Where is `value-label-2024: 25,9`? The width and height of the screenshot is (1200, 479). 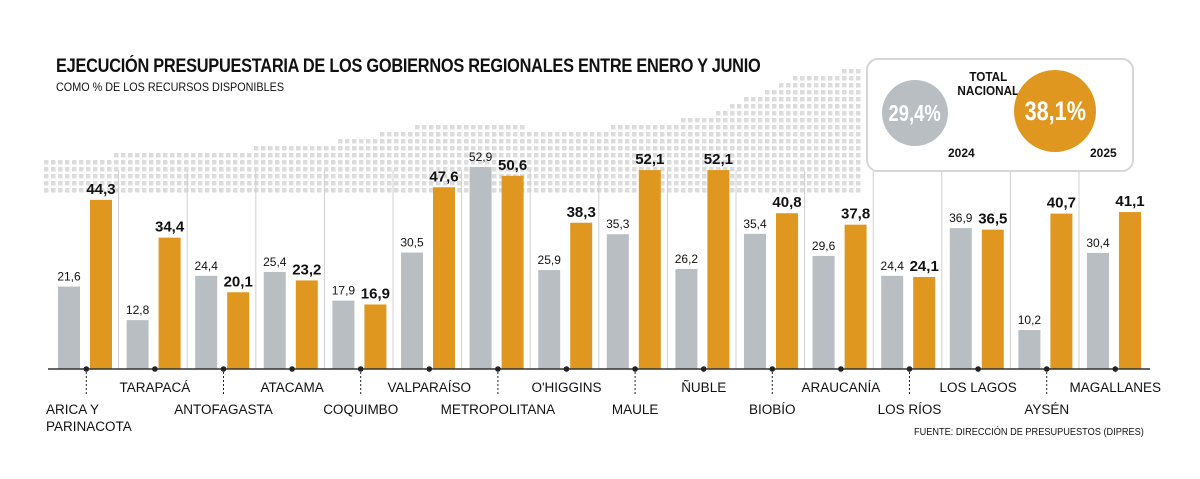
value-label-2024: 25,9 is located at coordinates (550, 260).